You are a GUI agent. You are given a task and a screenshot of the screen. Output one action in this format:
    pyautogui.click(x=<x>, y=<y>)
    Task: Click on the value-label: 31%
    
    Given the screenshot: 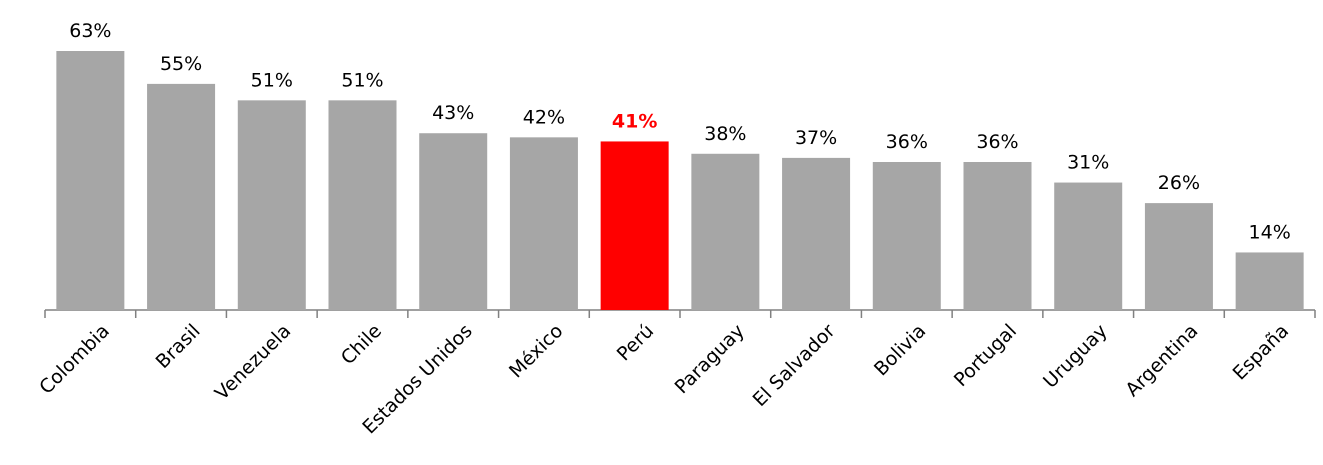 What is the action you would take?
    pyautogui.click(x=1088, y=163)
    